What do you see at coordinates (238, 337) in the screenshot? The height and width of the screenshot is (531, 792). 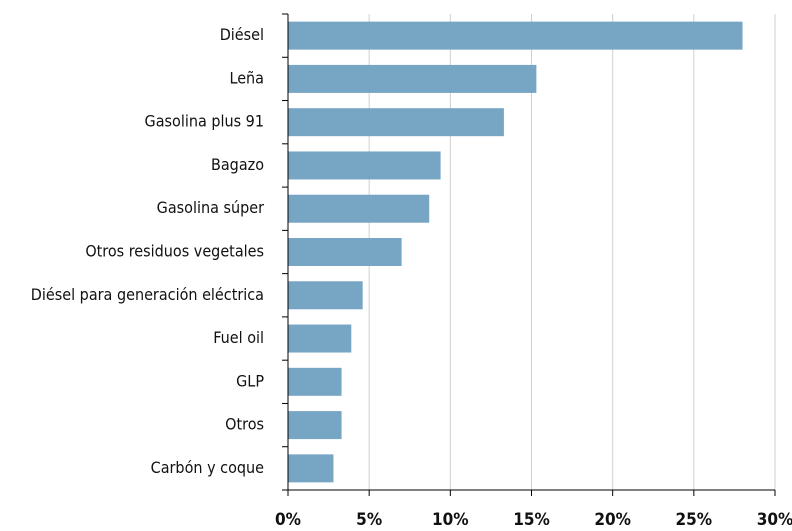 I see `y-tick-label: Fuel oil` at bounding box center [238, 337].